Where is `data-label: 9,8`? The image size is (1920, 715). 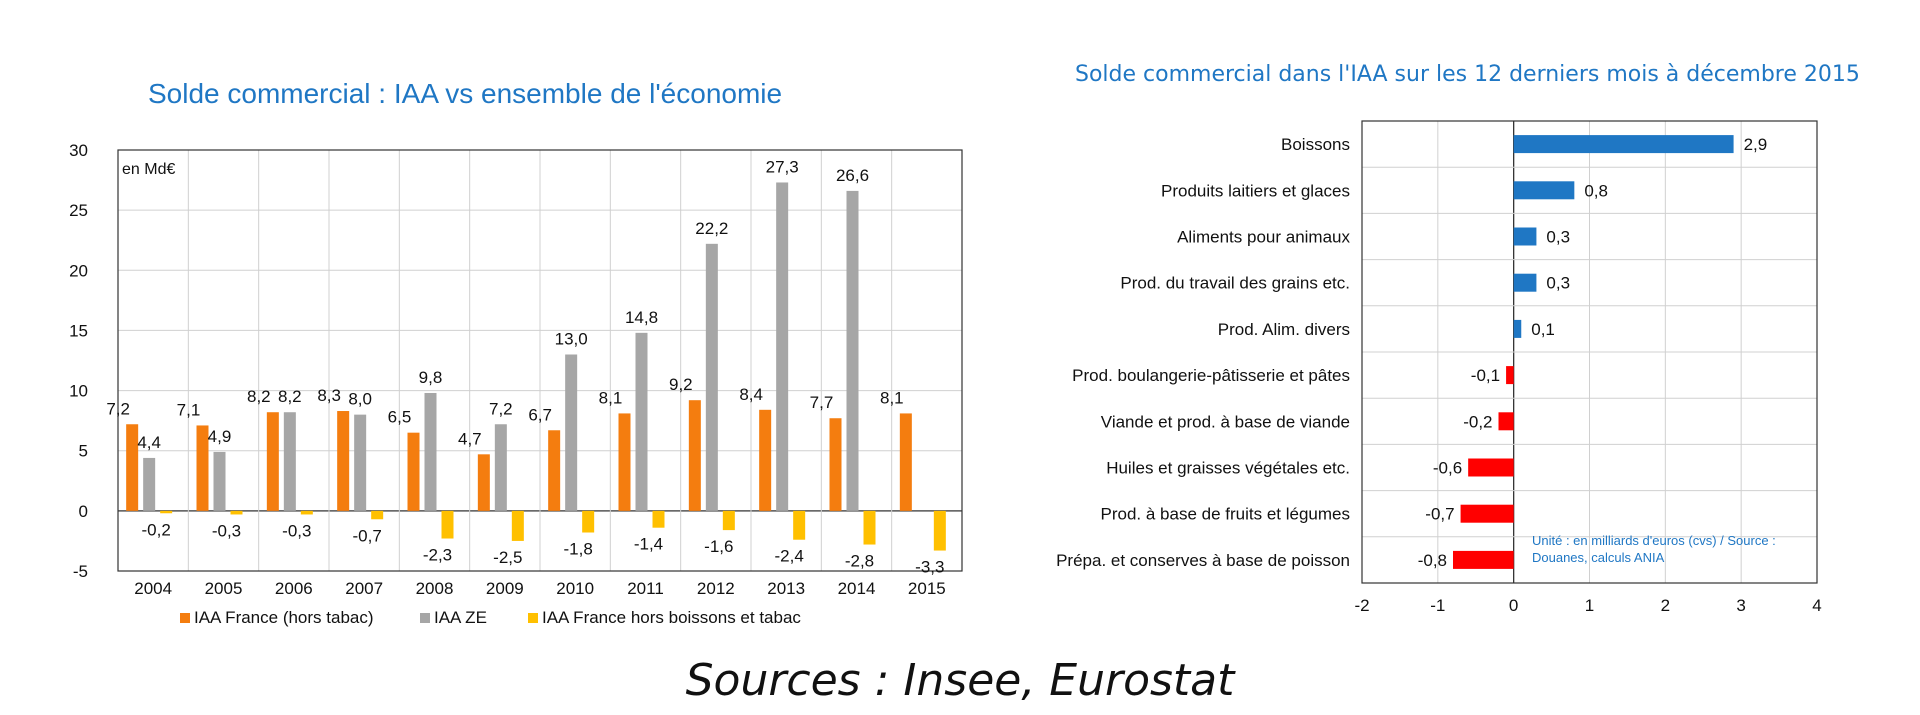
data-label: 9,8 is located at coordinates (431, 377).